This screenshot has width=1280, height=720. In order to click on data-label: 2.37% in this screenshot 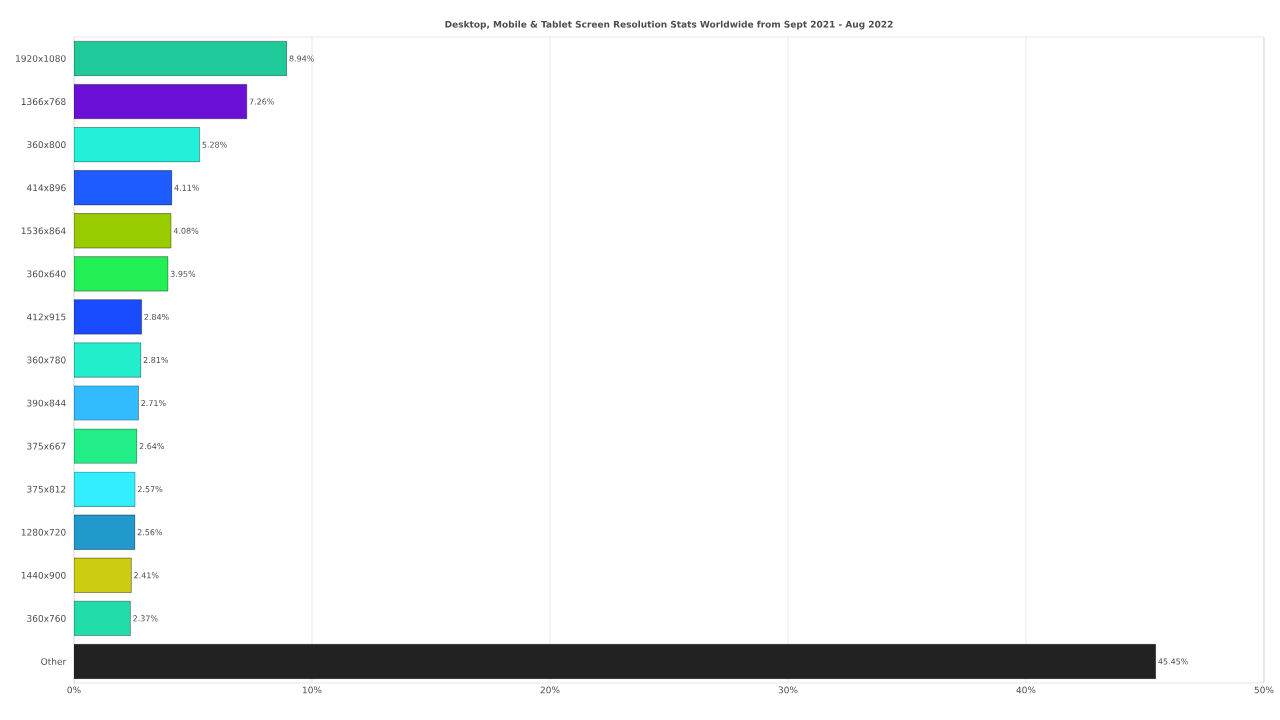, I will do `click(145, 618)`.